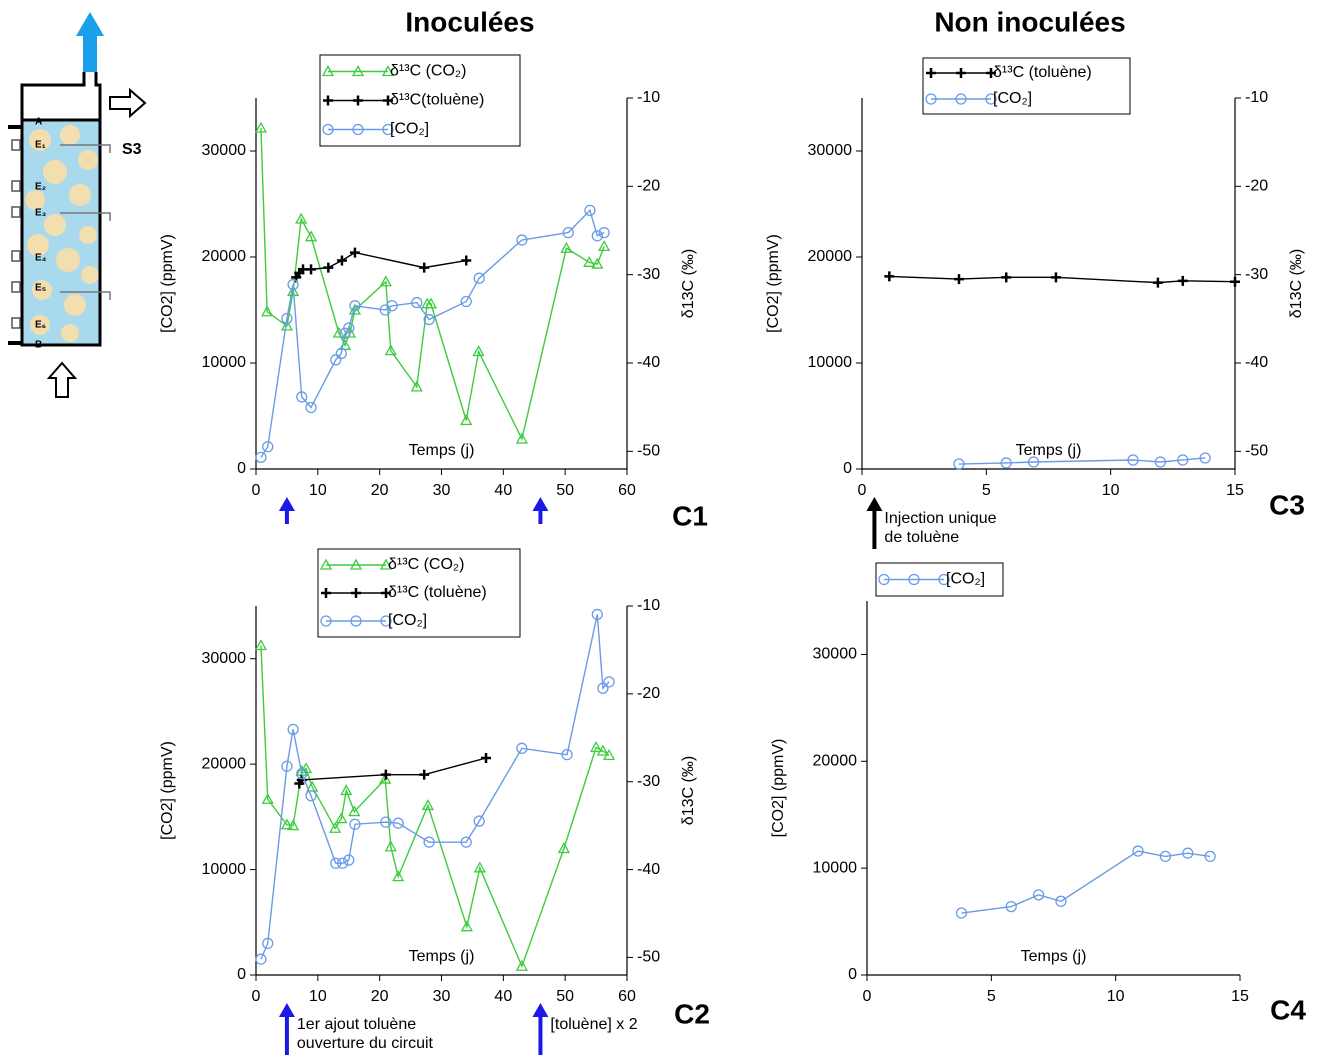  What do you see at coordinates (1235, 490) in the screenshot?
I see `x-tick-label: 15` at bounding box center [1235, 490].